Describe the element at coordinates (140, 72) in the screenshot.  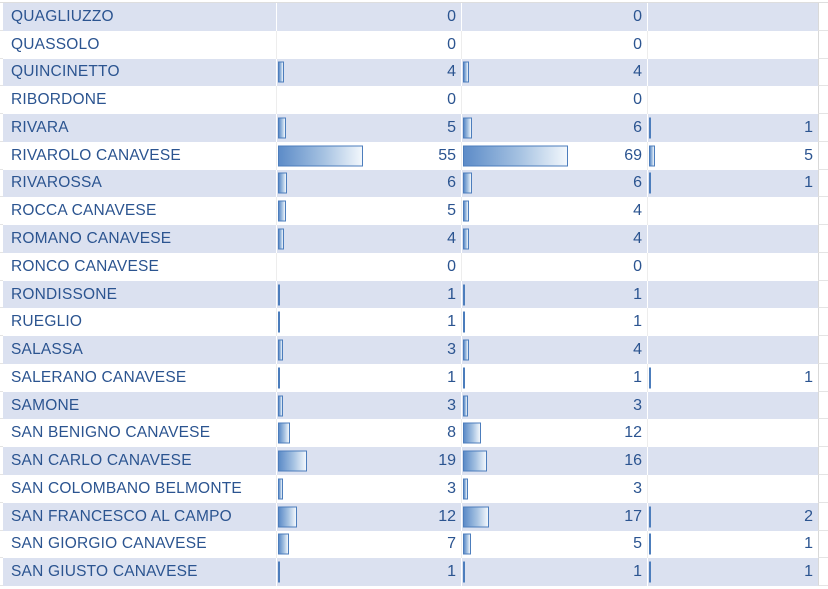
I see `cell-municipality: QUINCINETTO` at that location.